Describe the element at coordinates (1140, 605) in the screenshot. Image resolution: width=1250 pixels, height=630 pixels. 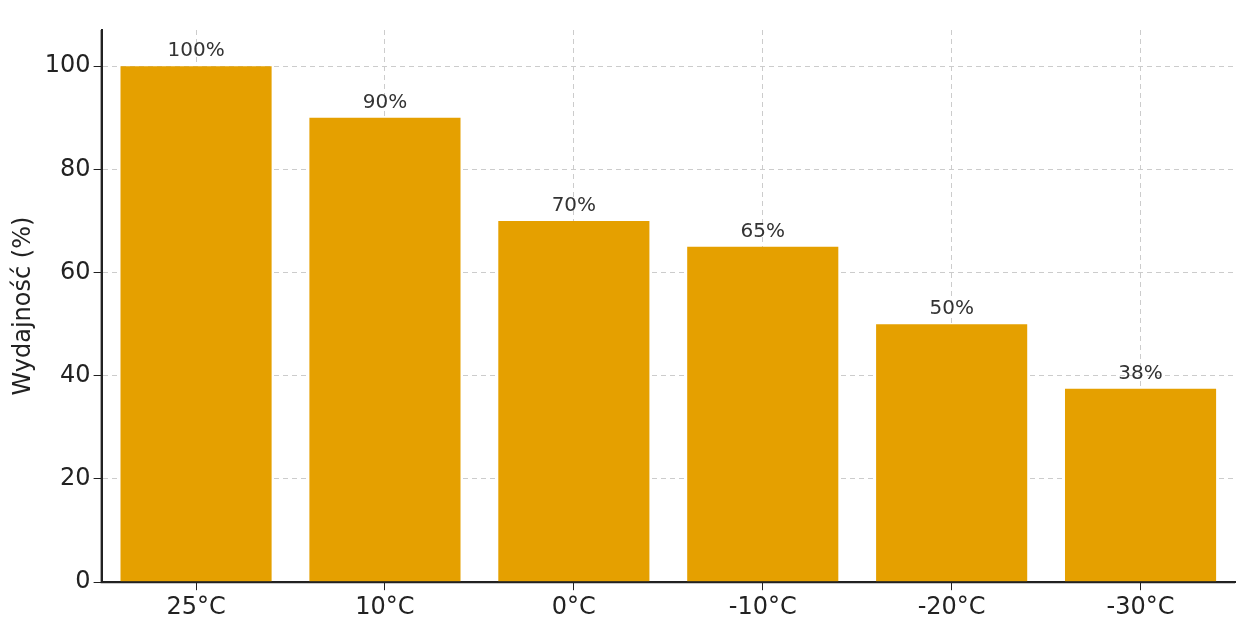
I see `x-tick-label: -30°C` at that location.